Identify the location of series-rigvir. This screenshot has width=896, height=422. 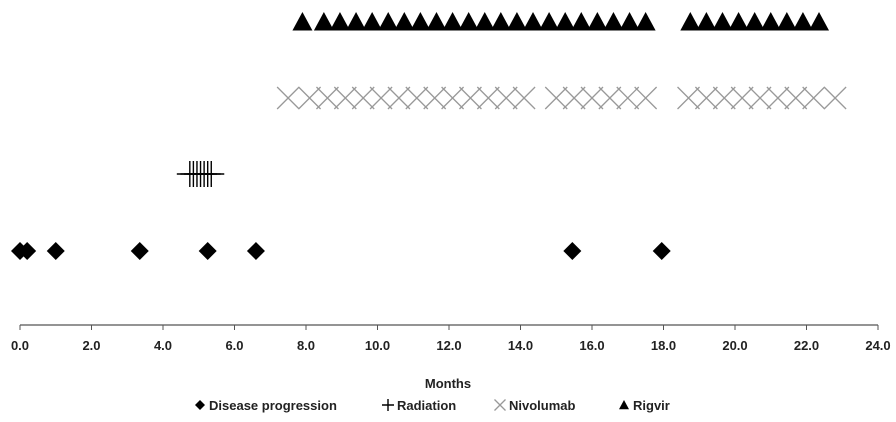
(561, 21).